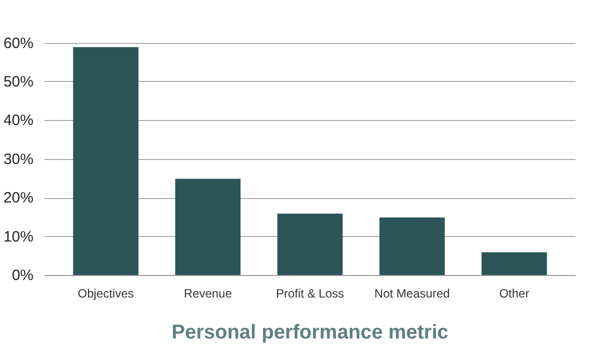  What do you see at coordinates (18, 198) in the screenshot?
I see `y-tick-label: 20%` at bounding box center [18, 198].